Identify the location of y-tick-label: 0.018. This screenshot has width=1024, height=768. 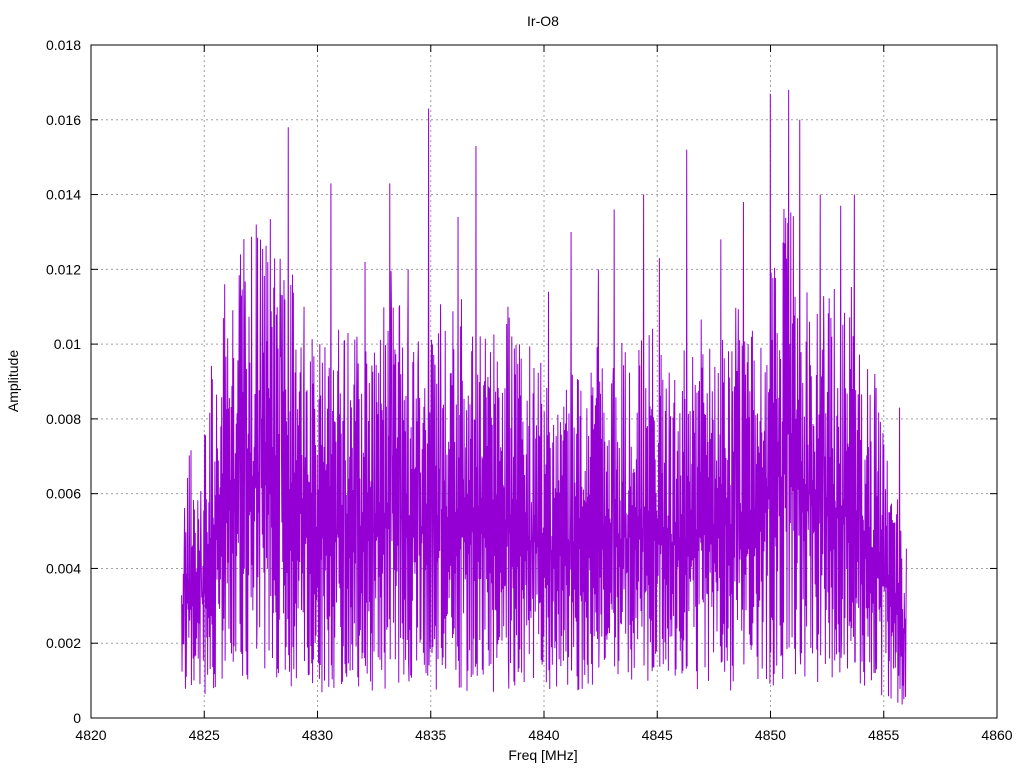
(63, 45).